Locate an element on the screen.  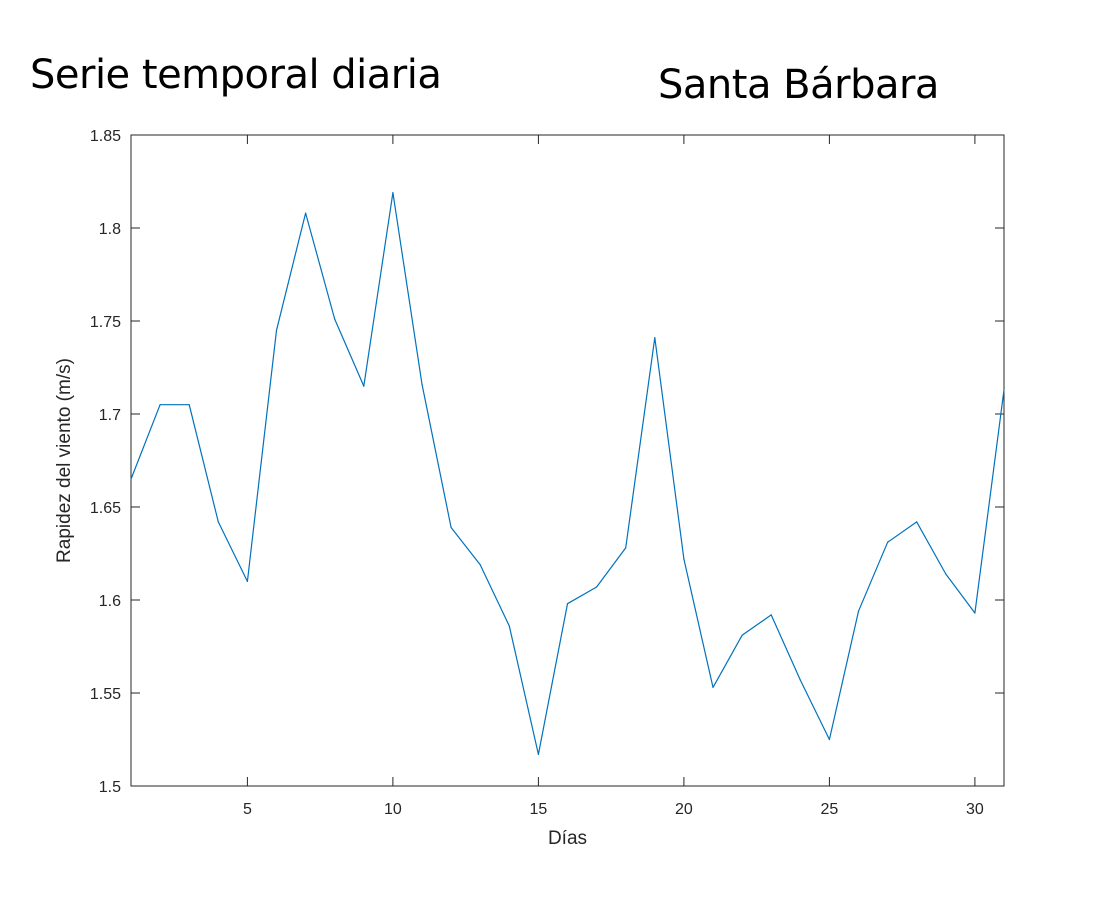
x-tick-label: 30 is located at coordinates (975, 809).